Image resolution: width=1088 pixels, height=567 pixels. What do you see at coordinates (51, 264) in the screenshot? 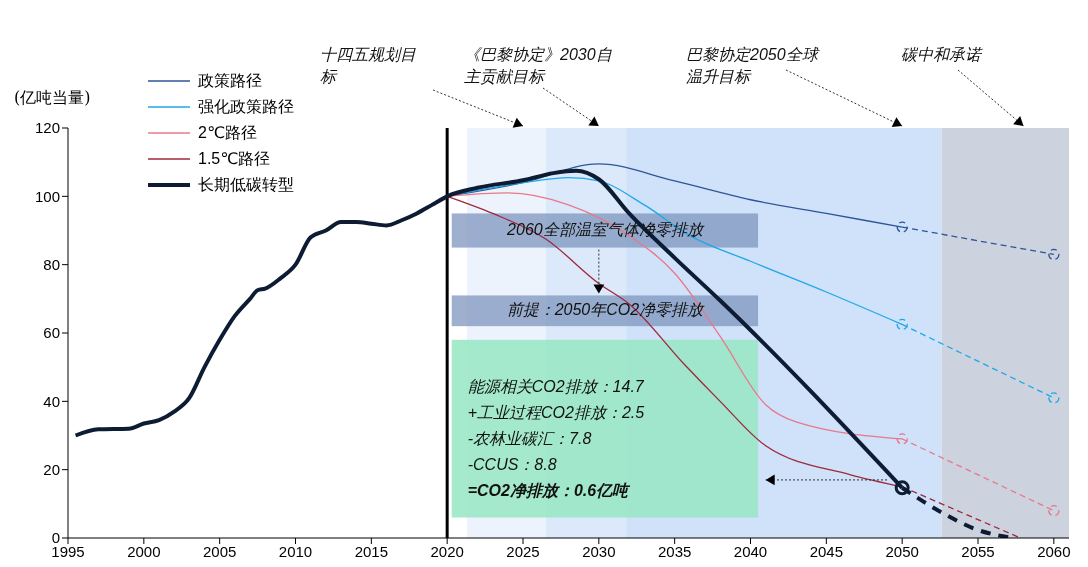
I see `y-tick-label: 80` at bounding box center [51, 264].